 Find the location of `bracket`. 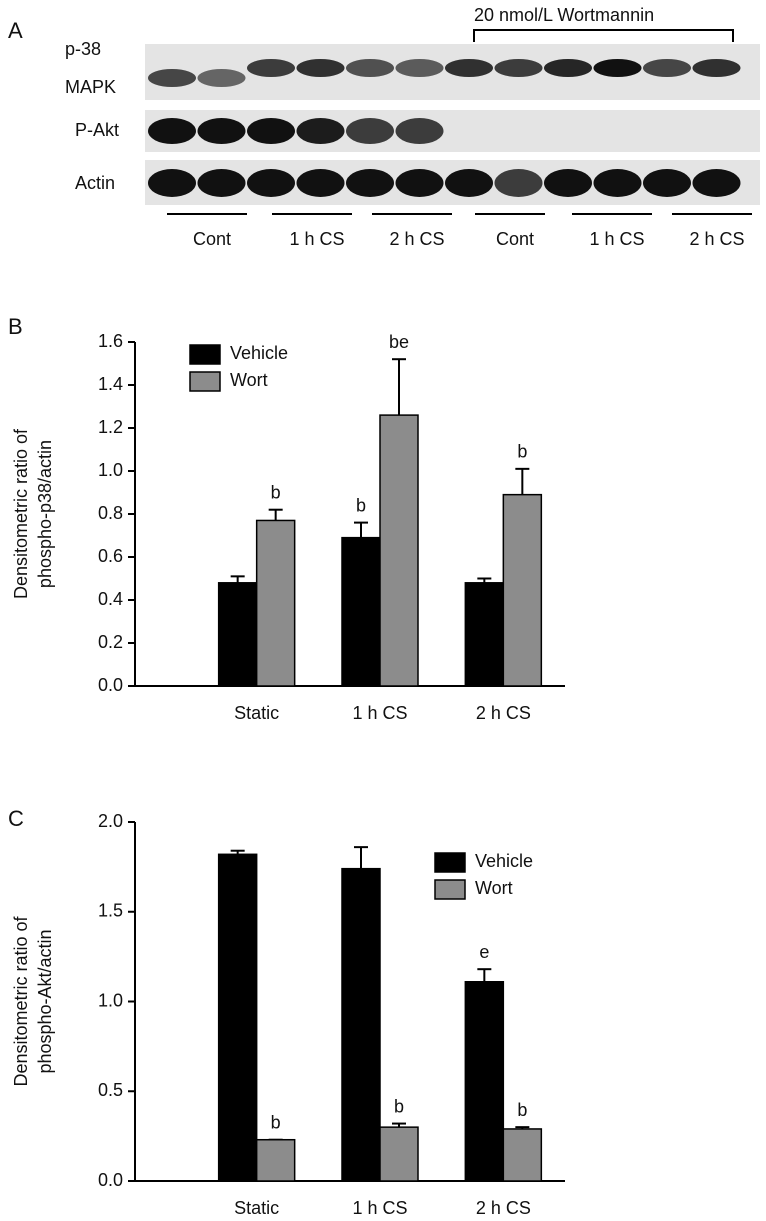

bracket is located at coordinates (603, 35).